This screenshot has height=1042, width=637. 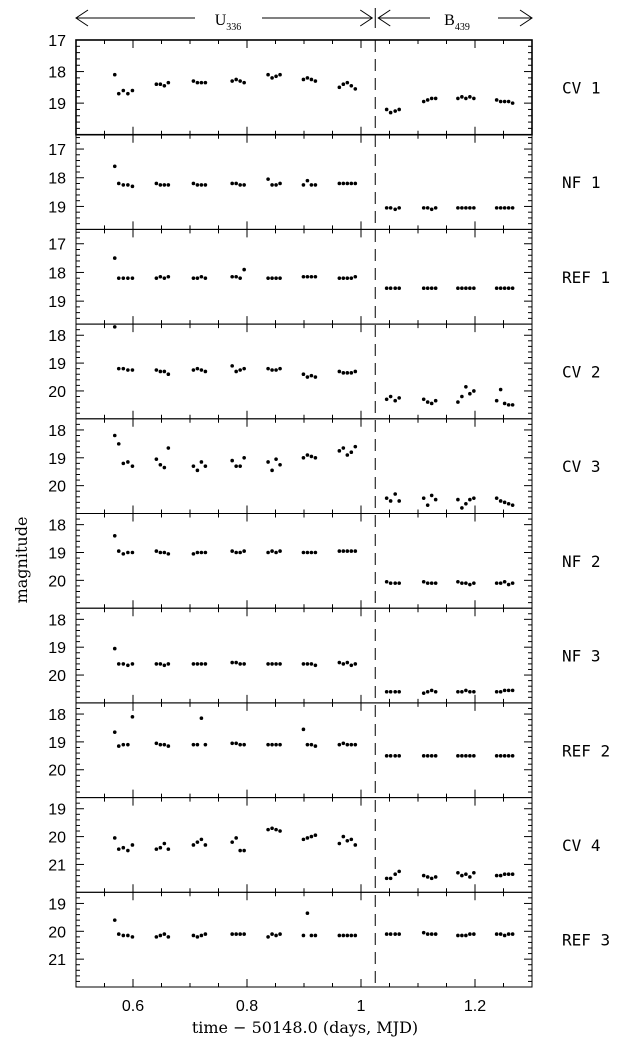 I want to click on band-label-u: U336, so click(x=228, y=22).